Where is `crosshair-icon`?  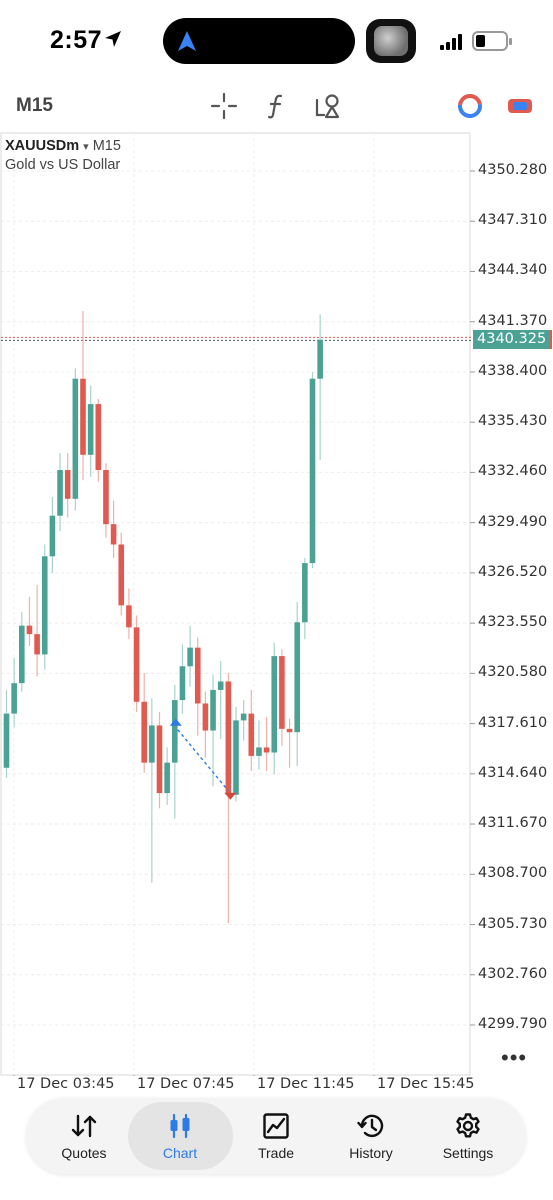 crosshair-icon is located at coordinates (224, 106).